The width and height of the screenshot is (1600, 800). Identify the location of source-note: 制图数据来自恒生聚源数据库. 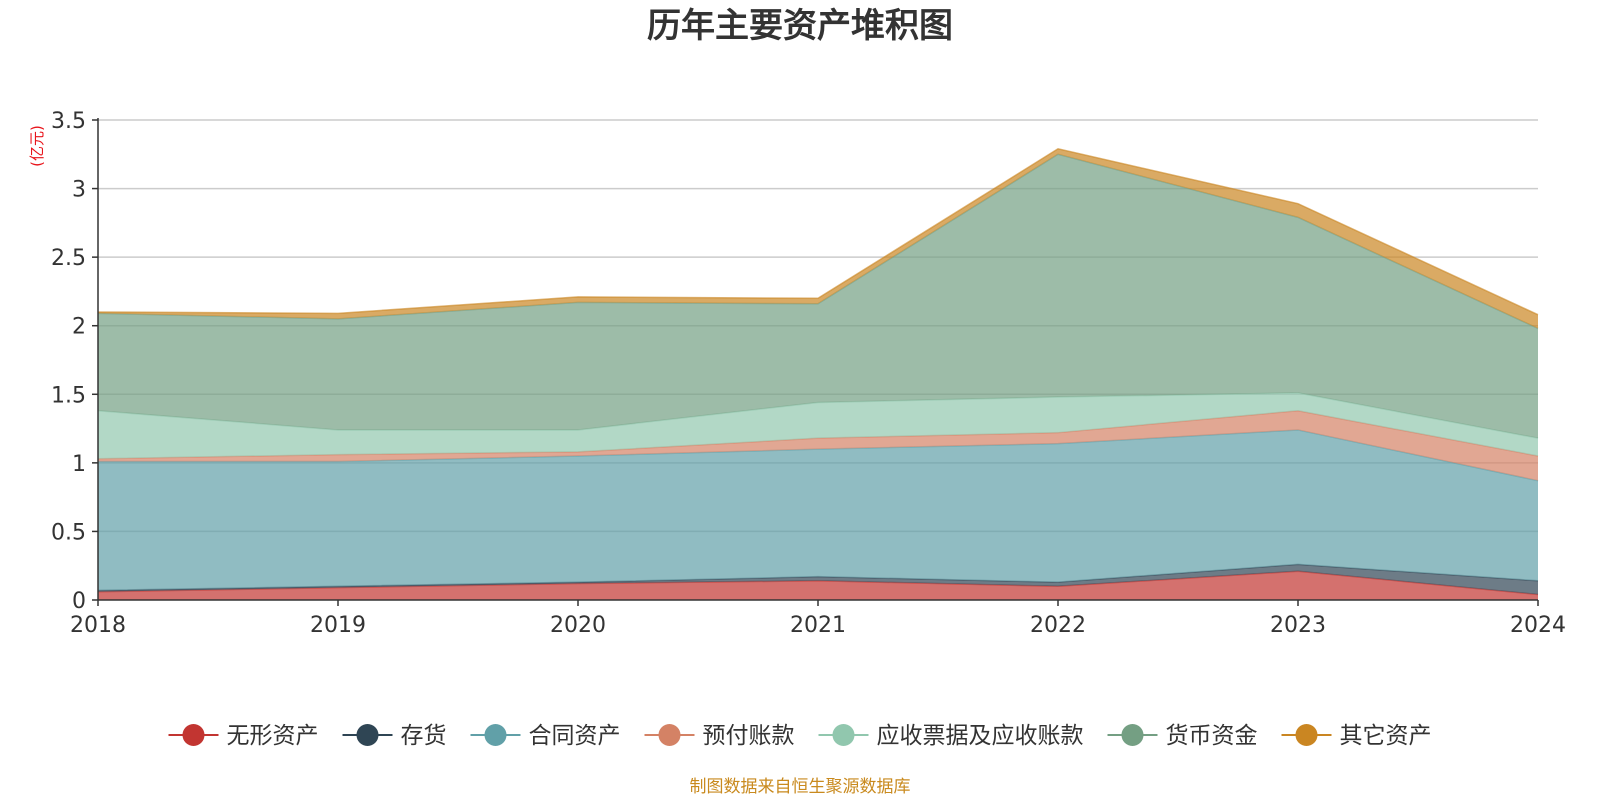
(800, 787).